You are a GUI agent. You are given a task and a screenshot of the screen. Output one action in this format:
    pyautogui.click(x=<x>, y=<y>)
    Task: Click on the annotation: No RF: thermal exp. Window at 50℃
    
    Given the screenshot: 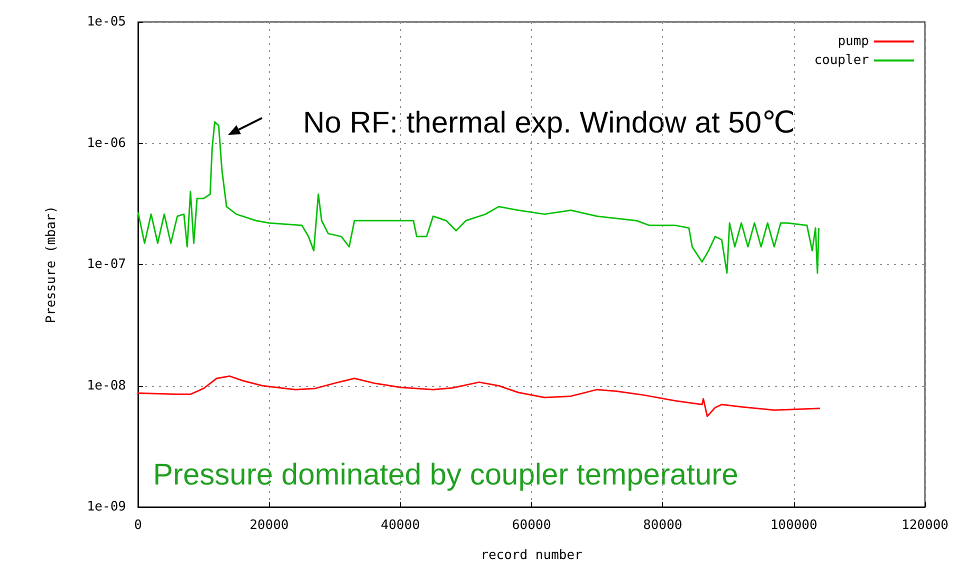 What is the action you would take?
    pyautogui.click(x=549, y=123)
    